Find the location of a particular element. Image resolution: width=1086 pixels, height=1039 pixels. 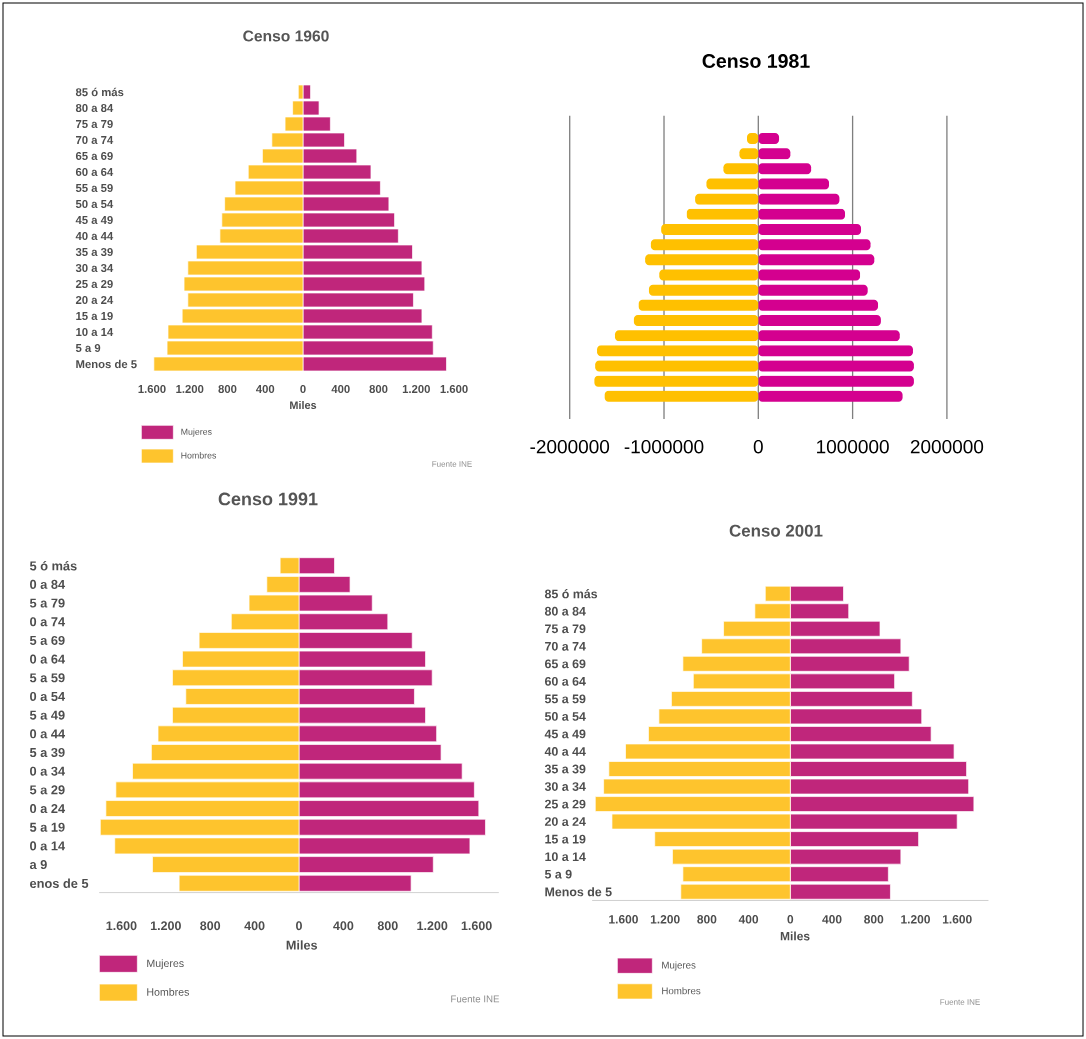

y-tick-label: 25 a 29 is located at coordinates (94, 284).